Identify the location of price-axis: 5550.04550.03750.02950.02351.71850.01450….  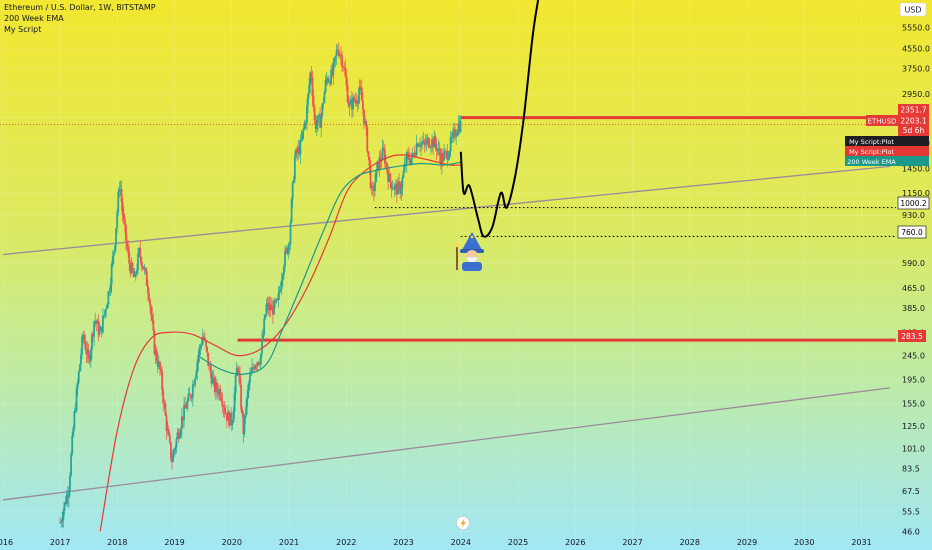
(916, 279).